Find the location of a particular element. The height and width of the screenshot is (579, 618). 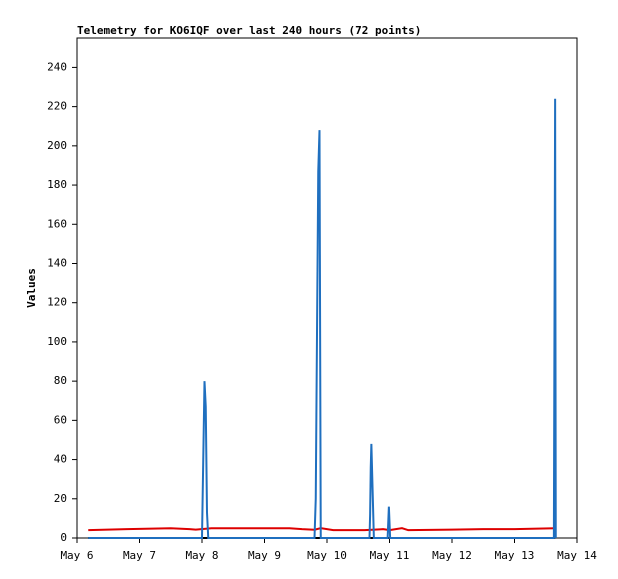

y-axis-label: Values is located at coordinates (31, 288).